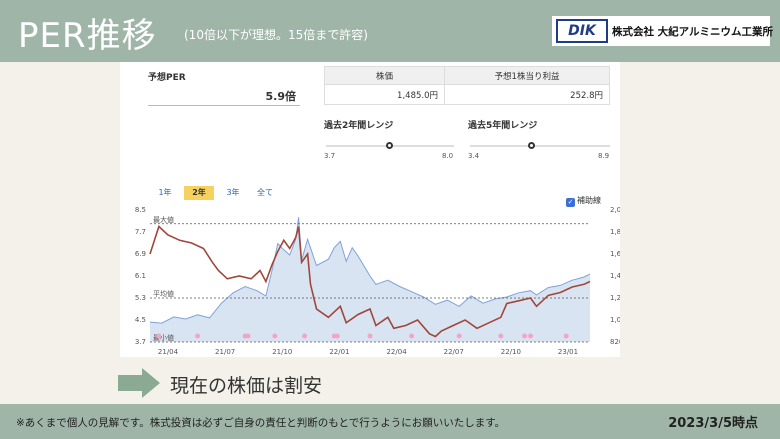  Describe the element at coordinates (454, 352) in the screenshot. I see `x-tick: 22/07` at that location.